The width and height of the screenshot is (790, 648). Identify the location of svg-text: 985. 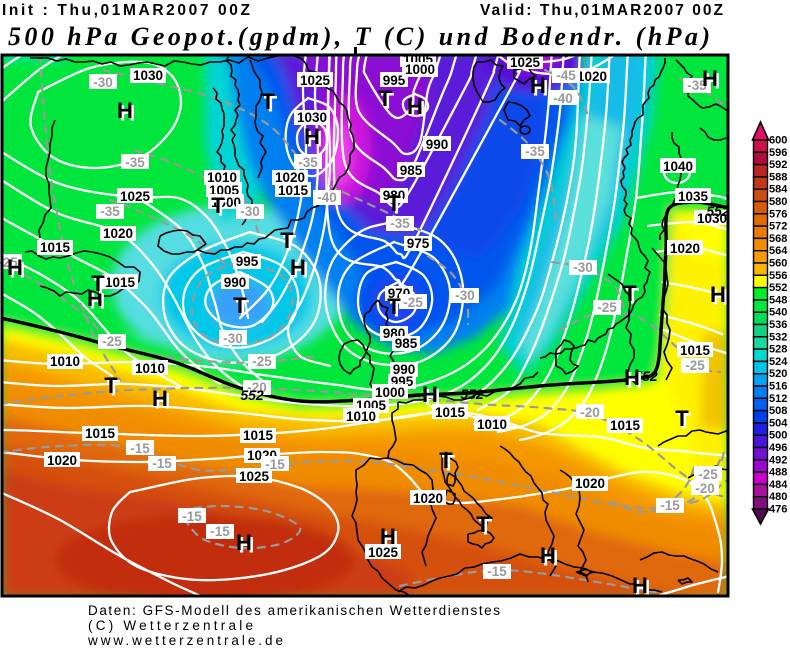
(411, 170).